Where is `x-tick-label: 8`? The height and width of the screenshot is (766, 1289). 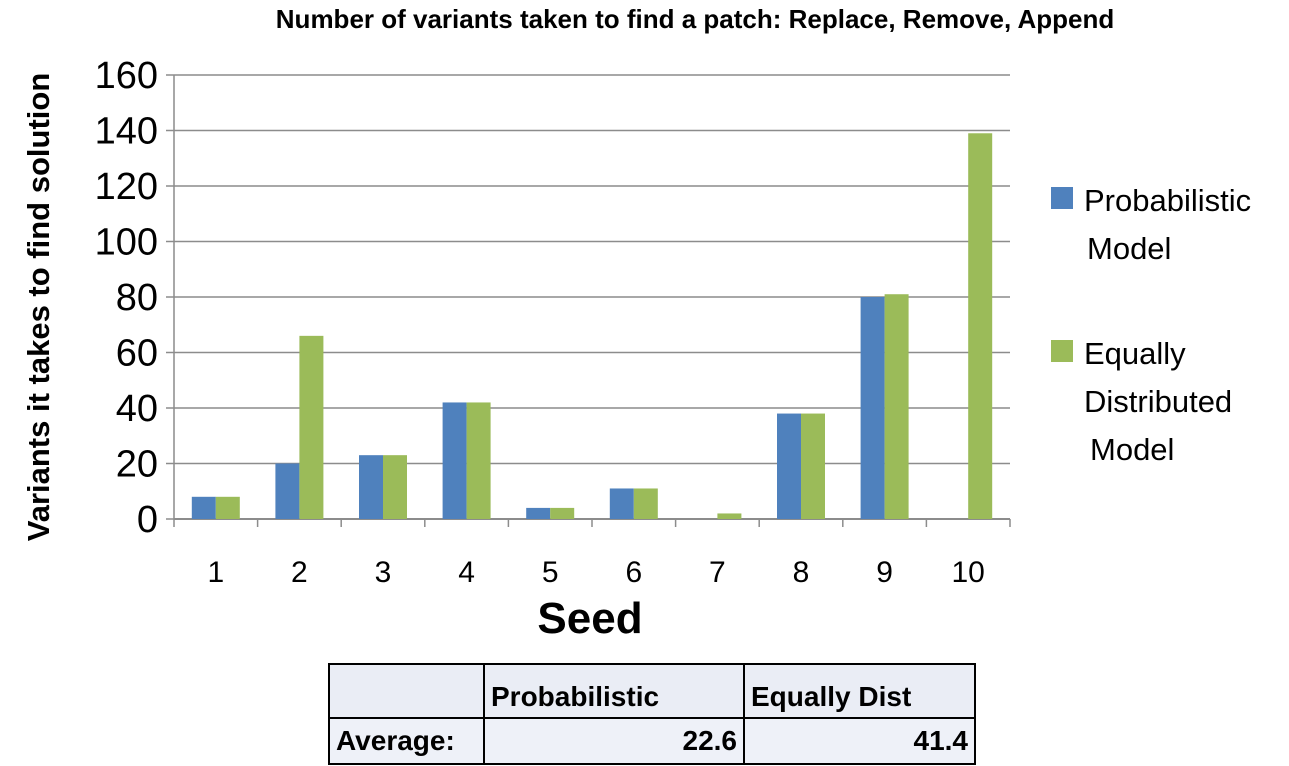
x-tick-label: 8 is located at coordinates (801, 572).